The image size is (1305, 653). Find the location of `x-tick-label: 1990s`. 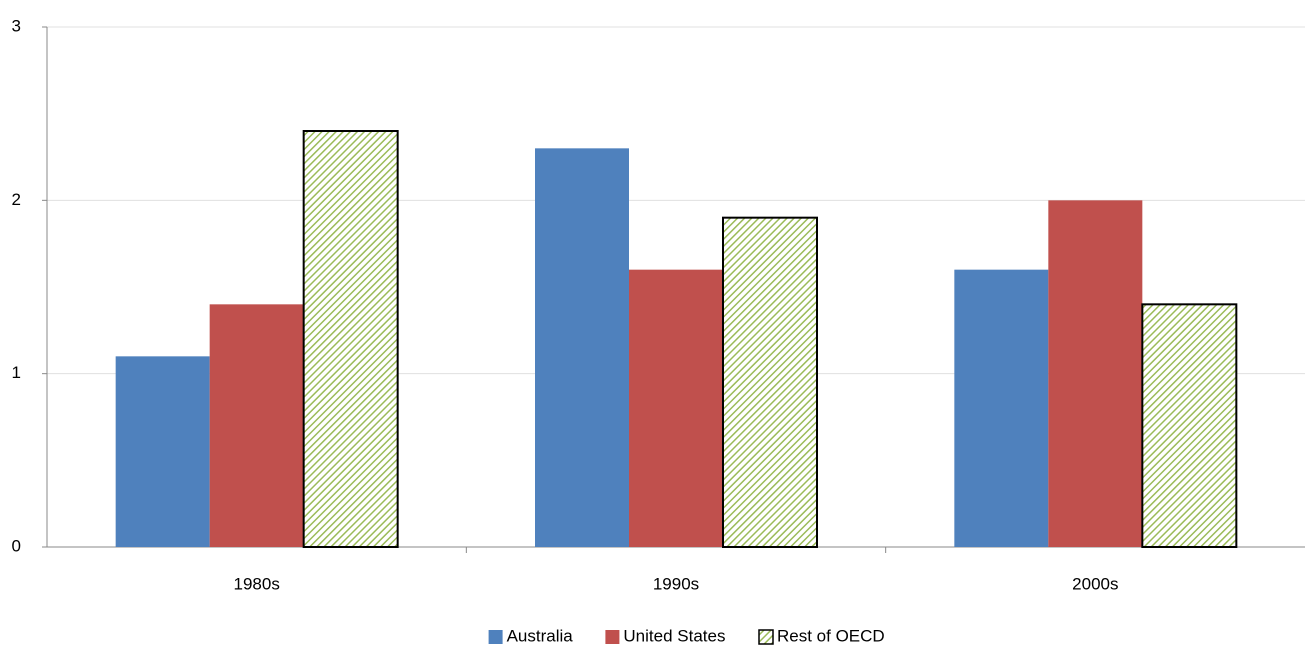

x-tick-label: 1990s is located at coordinates (676, 583).